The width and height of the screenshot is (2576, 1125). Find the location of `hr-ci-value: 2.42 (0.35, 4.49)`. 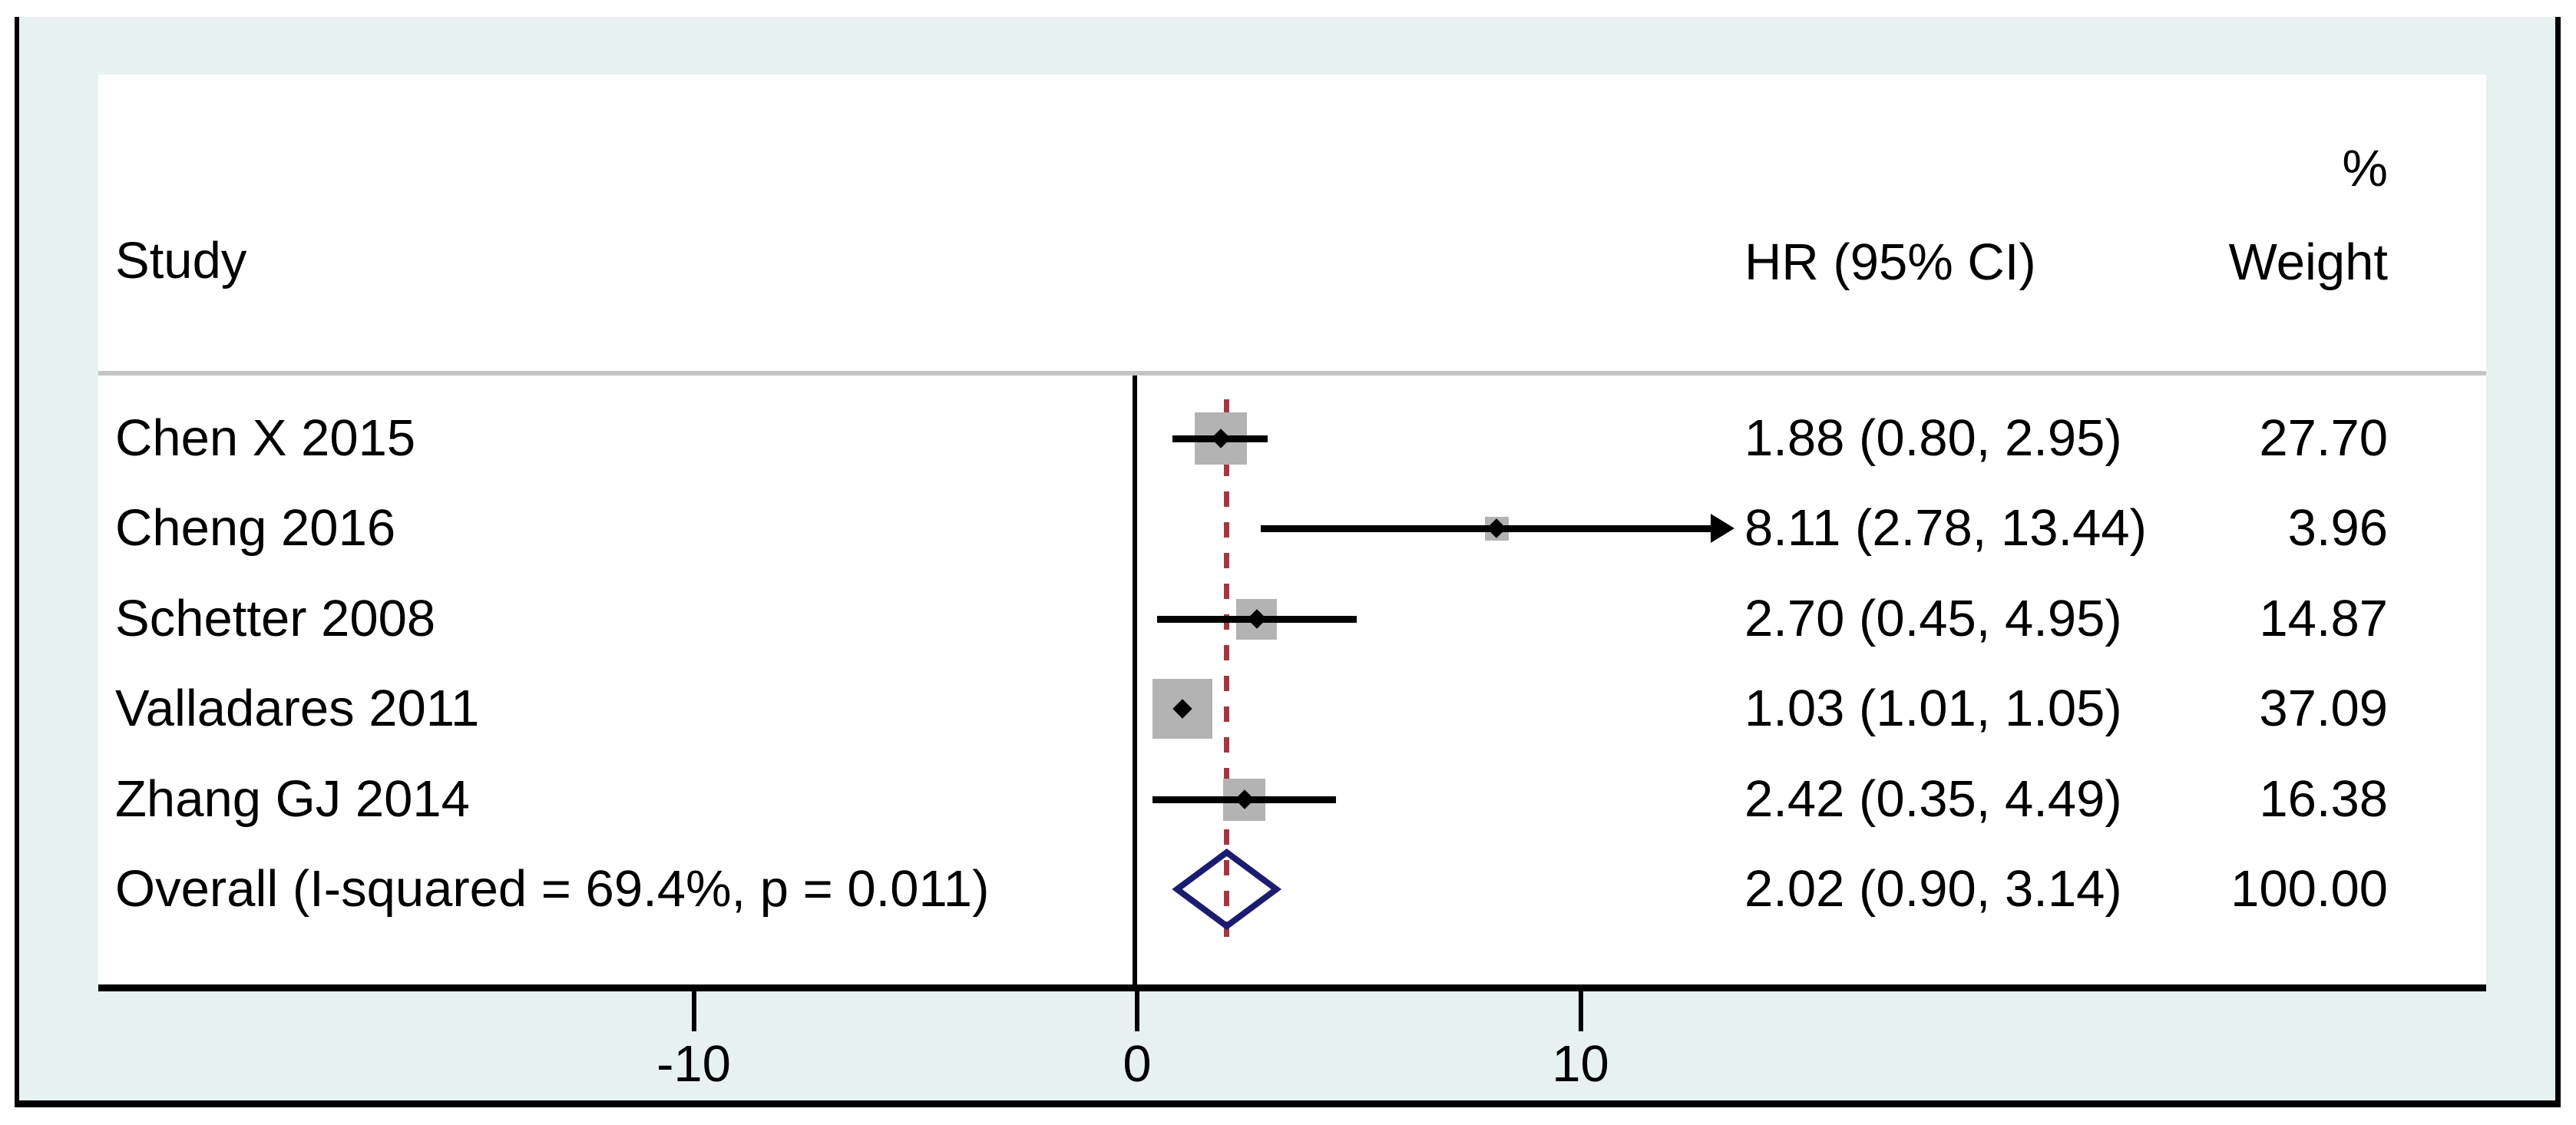

hr-ci-value: 2.42 (0.35, 4.49) is located at coordinates (1933, 799).